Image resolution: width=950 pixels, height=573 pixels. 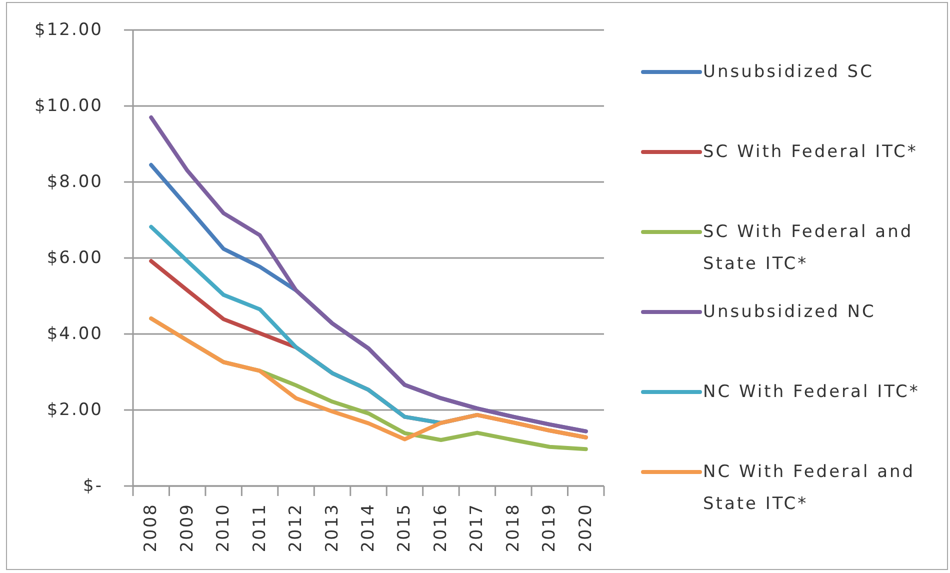 What do you see at coordinates (368, 527) in the screenshot?
I see `x-tick-label: 2014` at bounding box center [368, 527].